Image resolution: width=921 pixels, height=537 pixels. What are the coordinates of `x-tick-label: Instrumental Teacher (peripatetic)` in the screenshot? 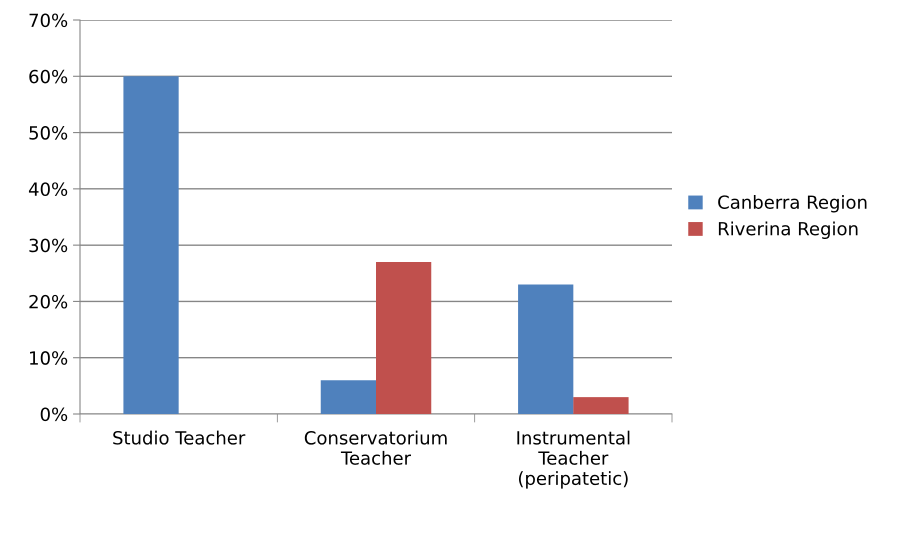 It's located at (573, 459).